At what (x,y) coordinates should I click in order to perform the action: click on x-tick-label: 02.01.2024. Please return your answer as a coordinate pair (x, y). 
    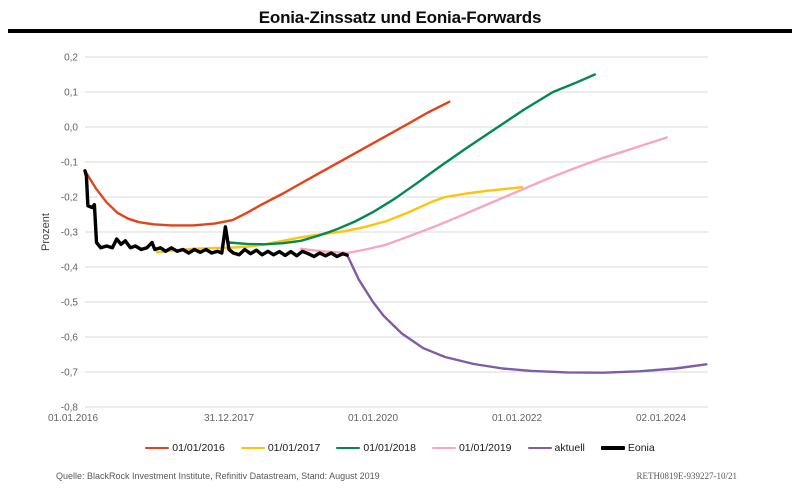
    Looking at the image, I should click on (661, 418).